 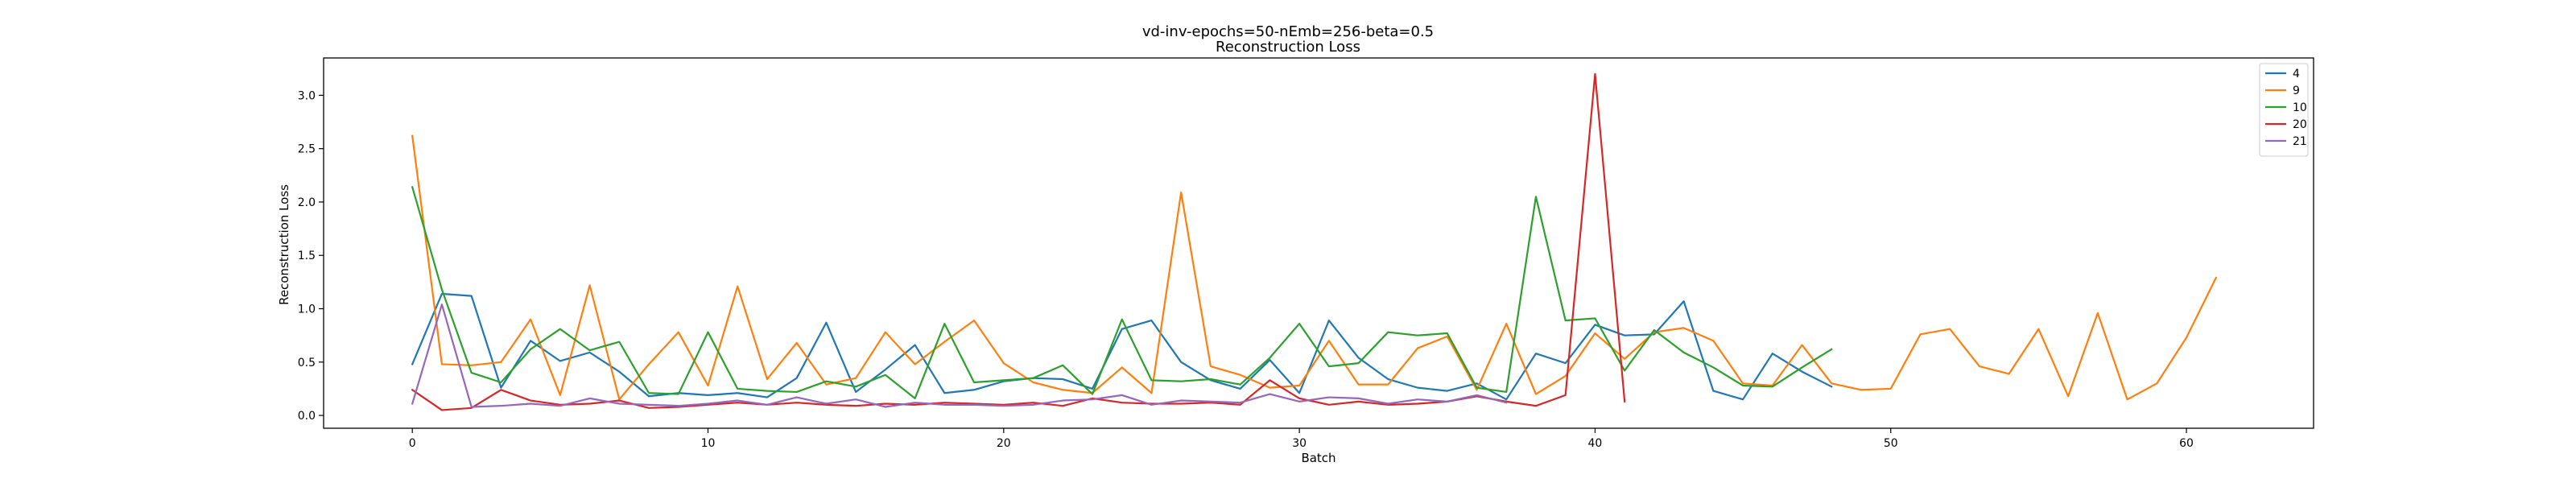 I want to click on y-tick-label: 0.0, so click(x=307, y=416).